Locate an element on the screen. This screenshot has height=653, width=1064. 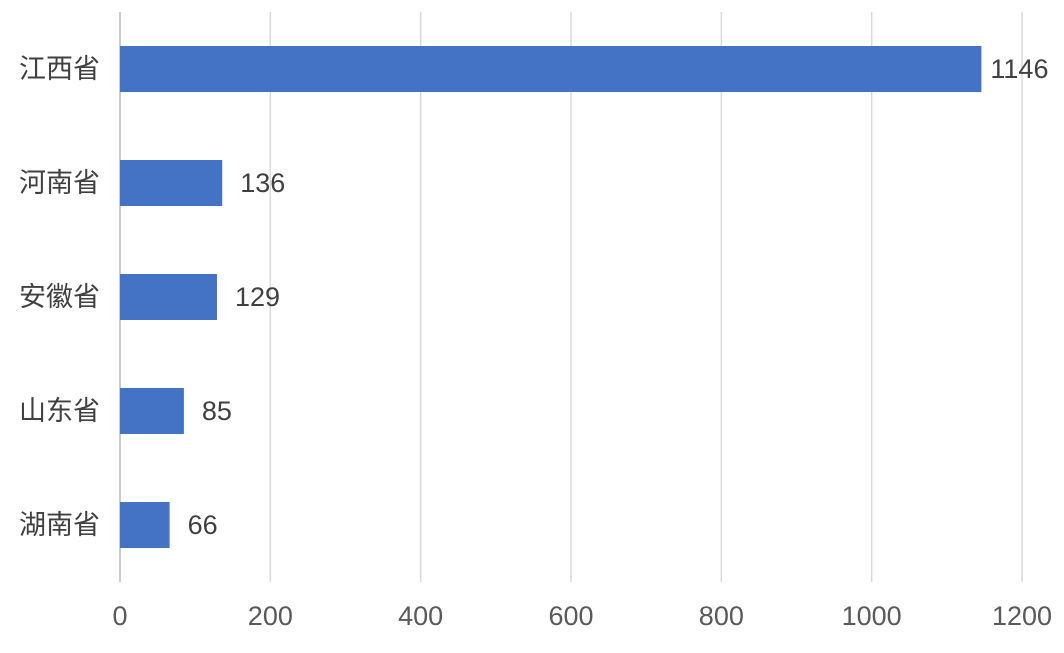
y-tick-label: 湖南省 is located at coordinates (59, 525).